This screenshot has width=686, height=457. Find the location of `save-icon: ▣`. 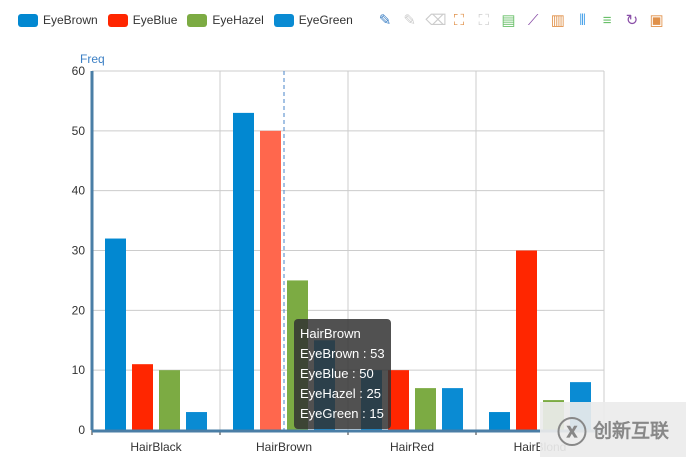

save-icon: ▣ is located at coordinates (656, 20).